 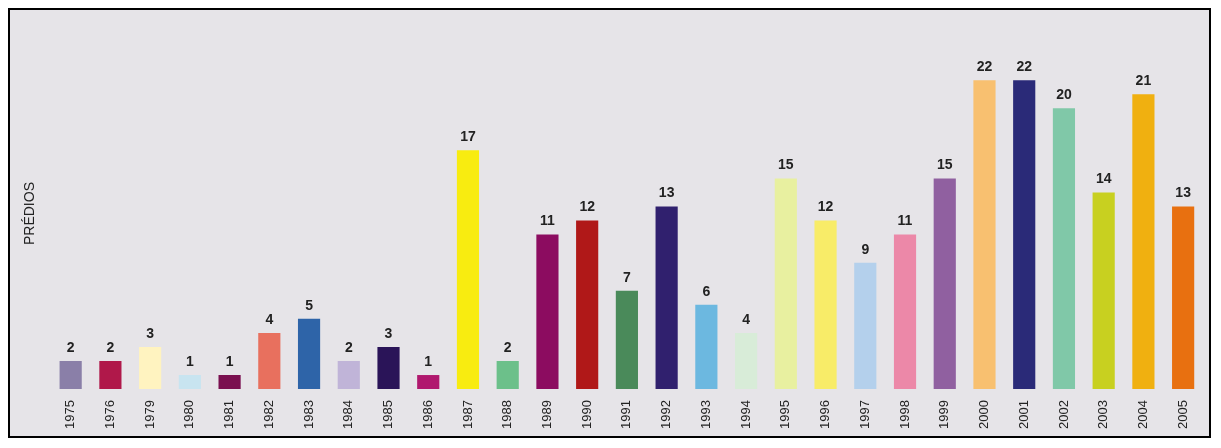 I want to click on data-label: 9, so click(x=865, y=248).